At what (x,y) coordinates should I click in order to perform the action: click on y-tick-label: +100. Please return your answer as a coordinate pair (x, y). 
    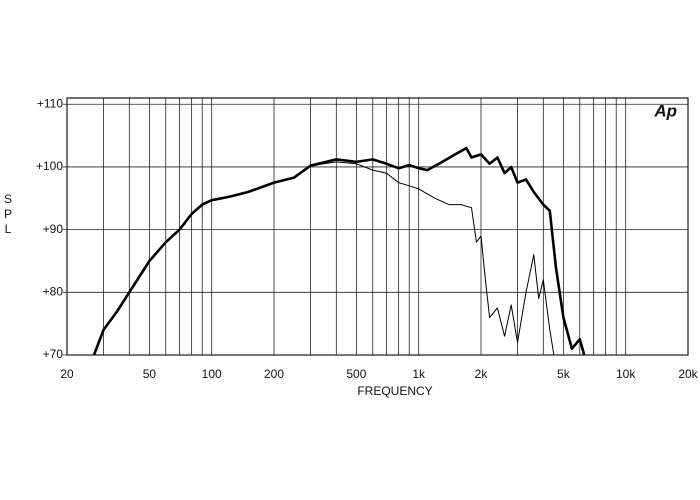
    Looking at the image, I should click on (49, 166).